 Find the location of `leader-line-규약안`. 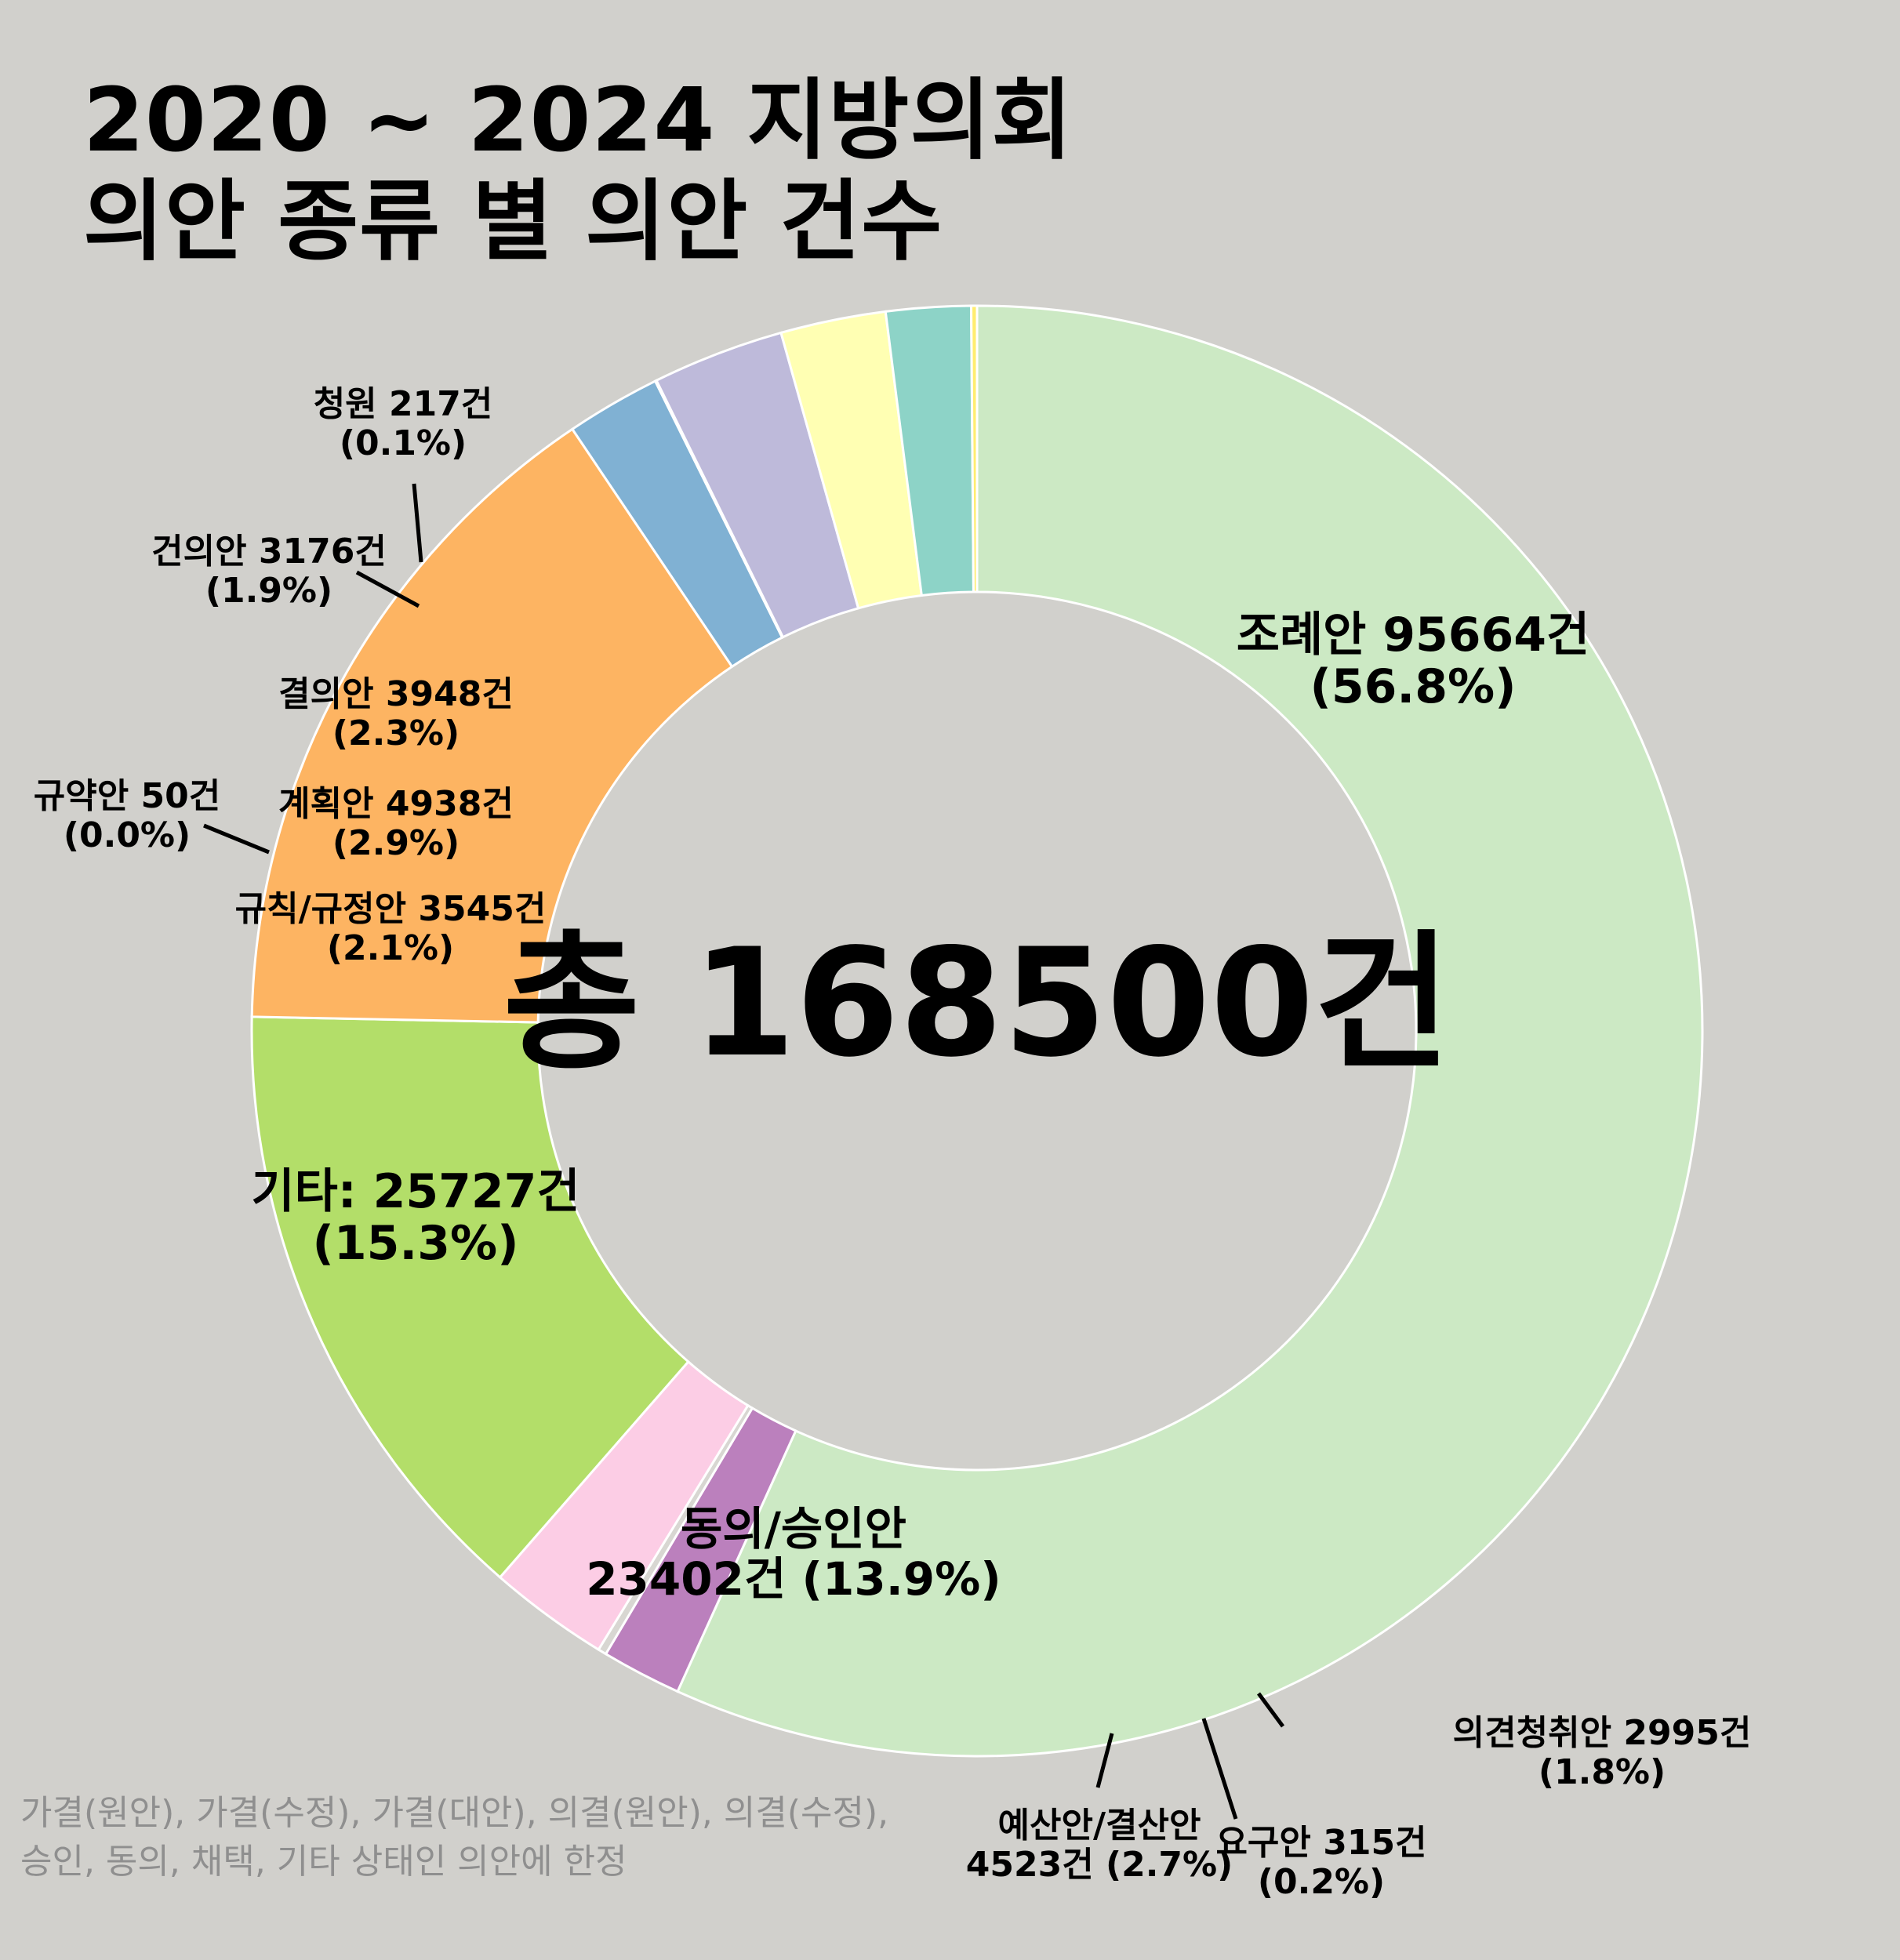

leader-line-규약안 is located at coordinates (236, 839).